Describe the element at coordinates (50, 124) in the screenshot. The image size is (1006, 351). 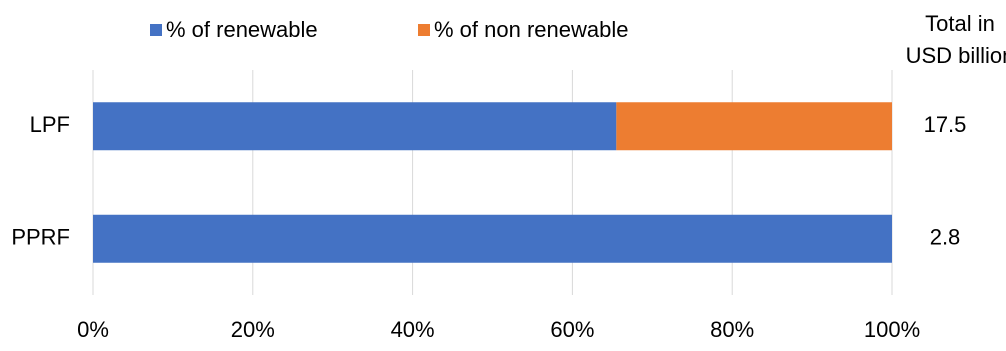
I see `y-tick-label: LPF` at that location.